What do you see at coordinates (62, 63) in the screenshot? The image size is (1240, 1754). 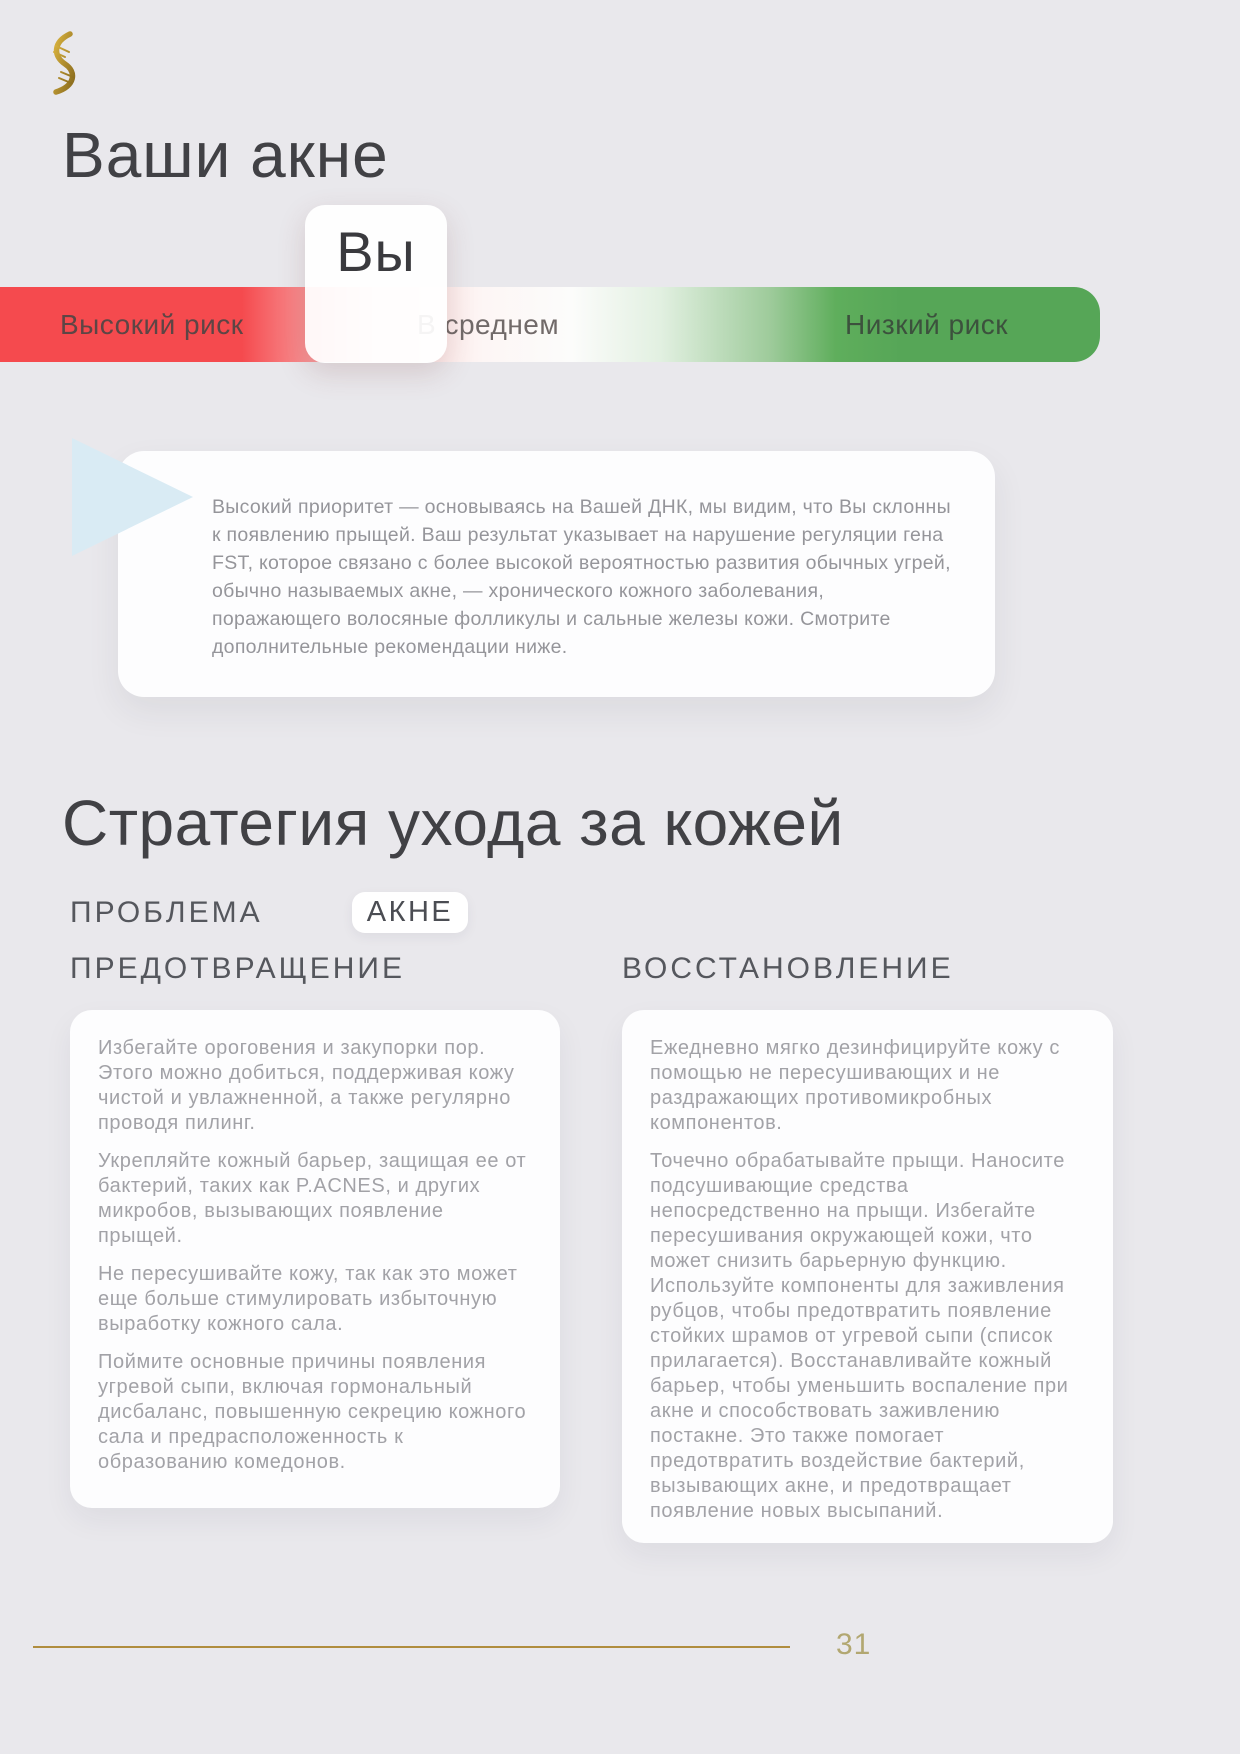 I see `dna-logo-icon` at bounding box center [62, 63].